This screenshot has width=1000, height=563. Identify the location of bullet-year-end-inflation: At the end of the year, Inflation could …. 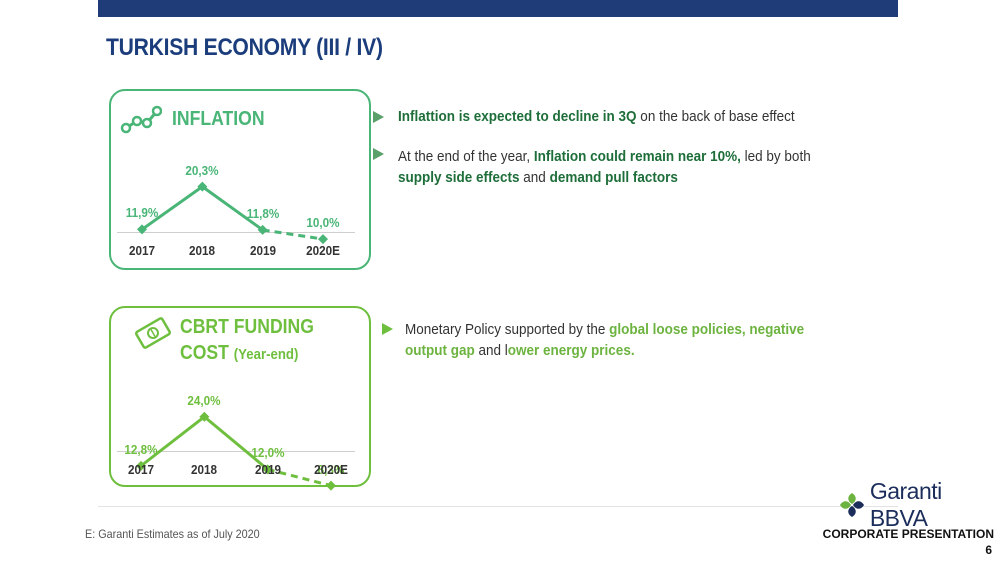
(609, 167).